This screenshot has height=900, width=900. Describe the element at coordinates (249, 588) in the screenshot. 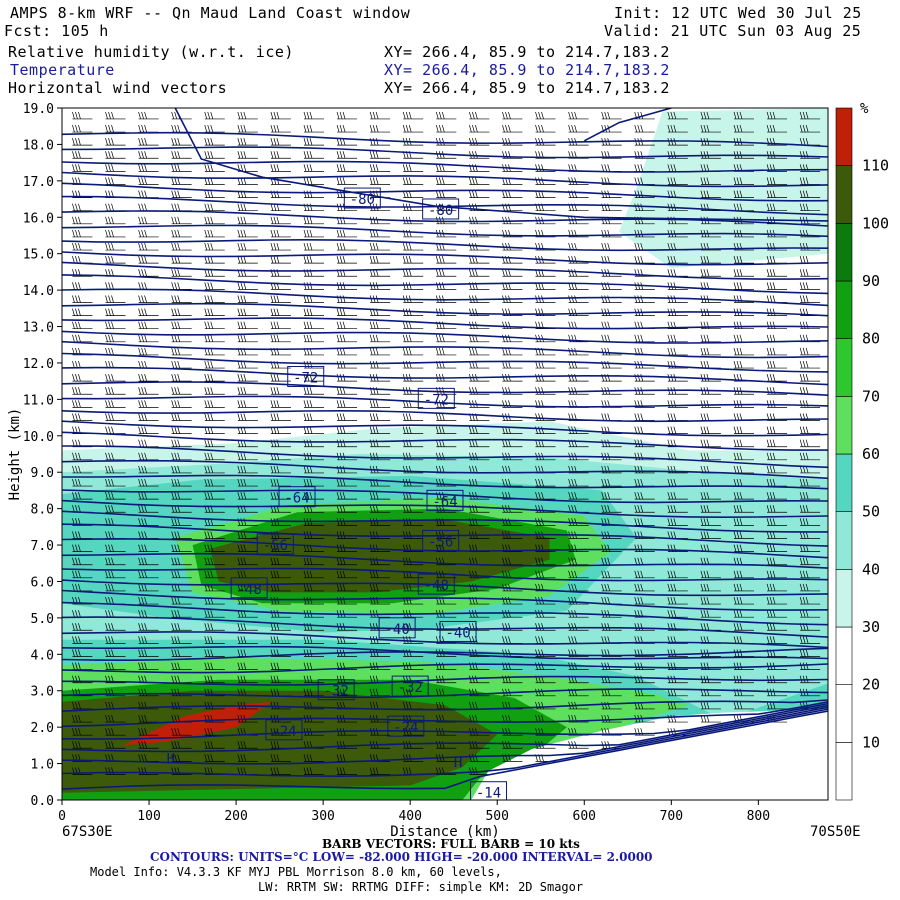

I see `contour-label-box` at that location.